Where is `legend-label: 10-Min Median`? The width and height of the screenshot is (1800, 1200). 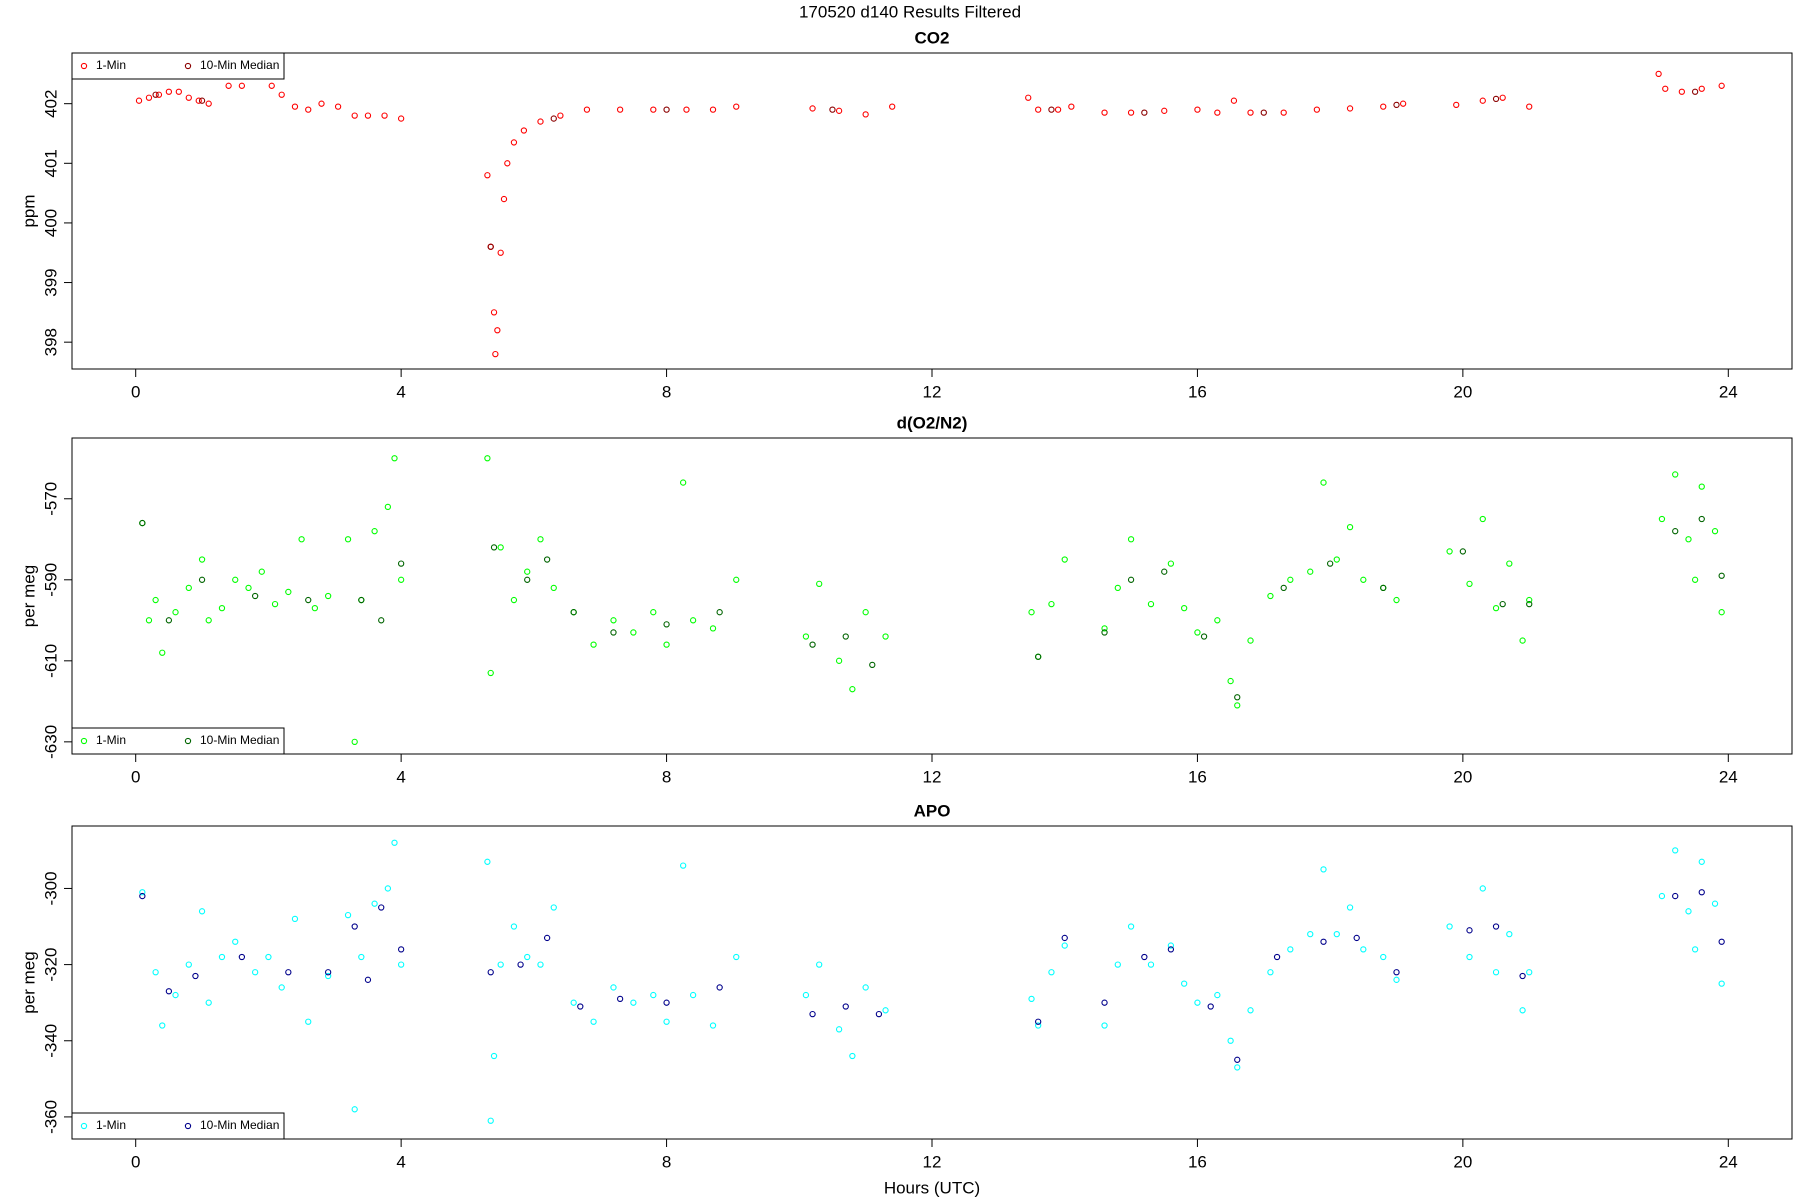 legend-label: 10-Min Median is located at coordinates (239, 65).